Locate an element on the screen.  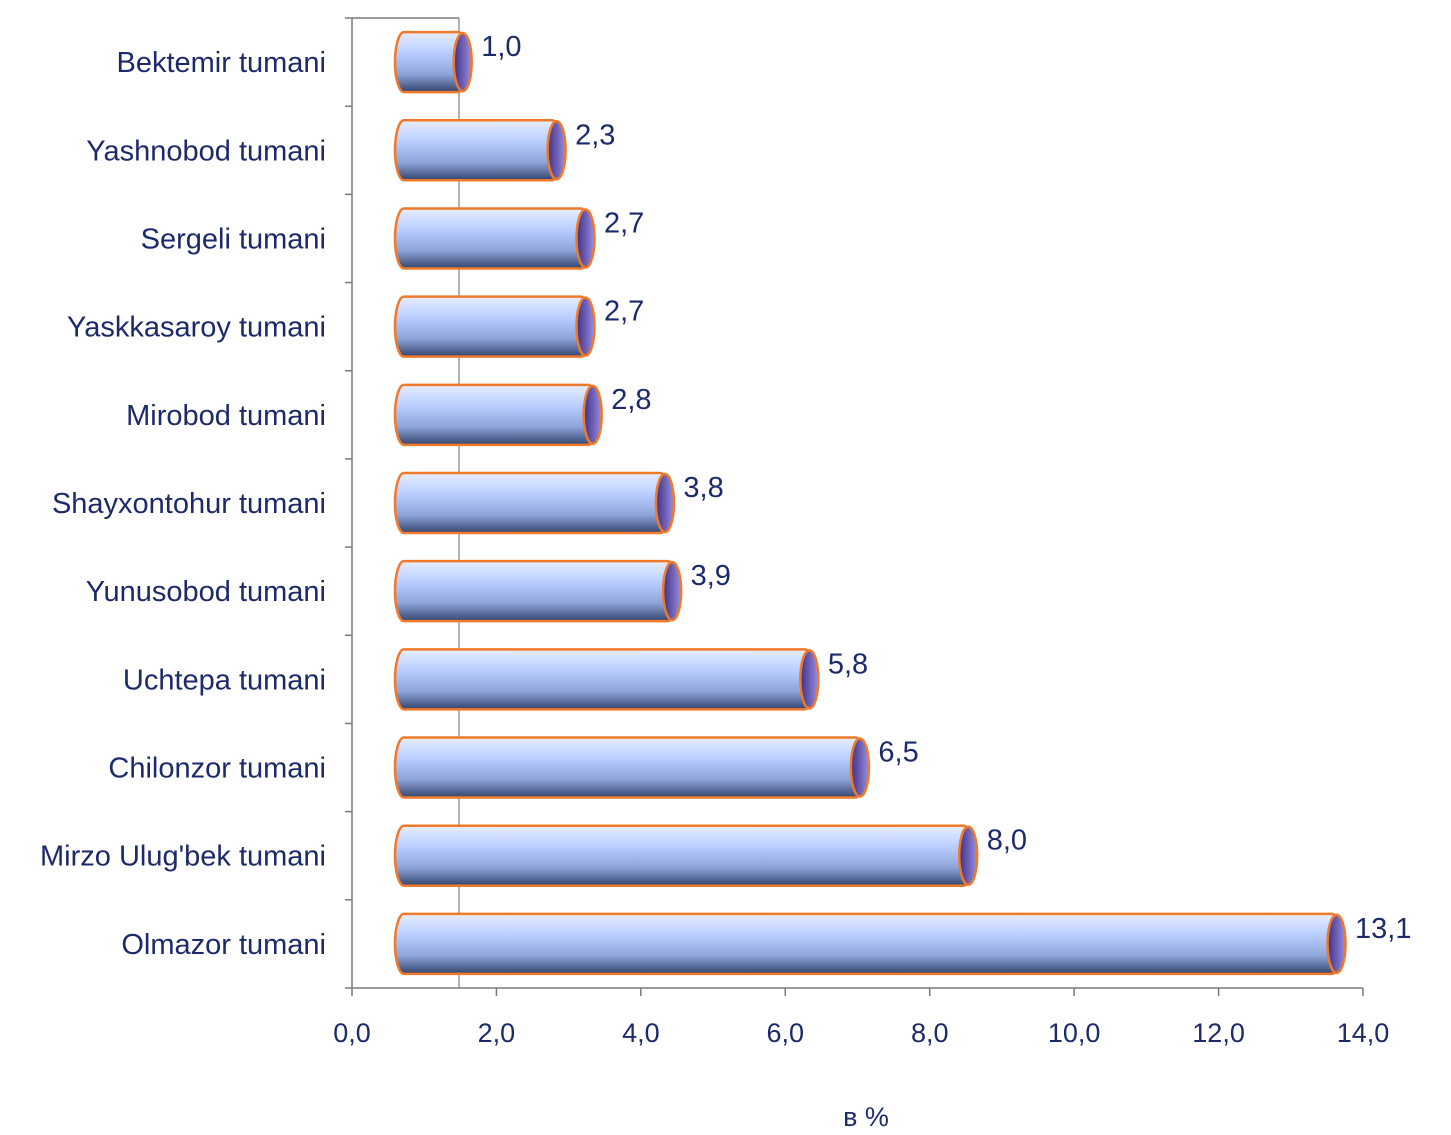
category-label: Mirzo Ulug'bek tumani is located at coordinates (183, 857).